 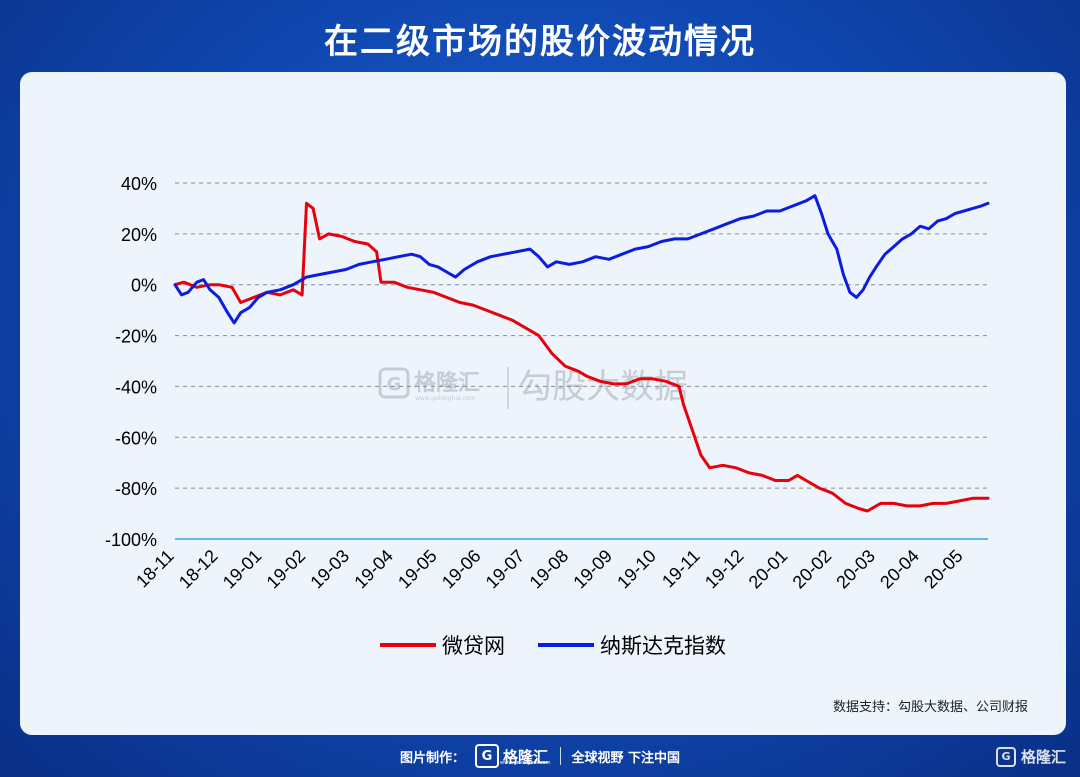 I want to click on footer-slogan: 全球视野 下注中国, so click(x=625, y=758).